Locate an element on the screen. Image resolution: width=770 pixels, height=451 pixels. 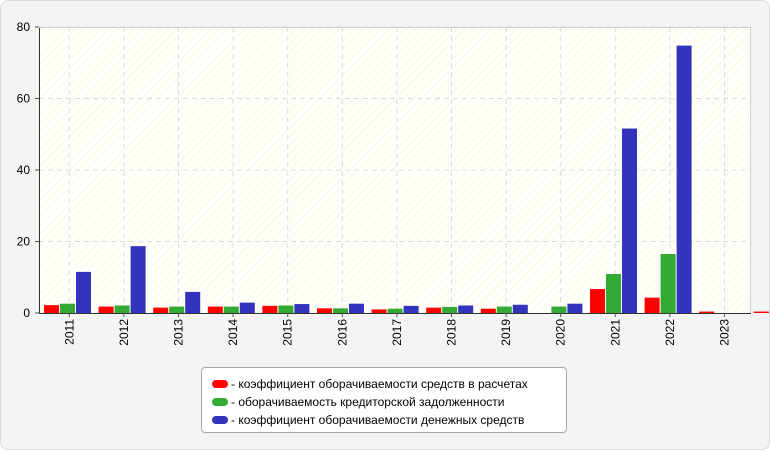
bar-series-1-2021 is located at coordinates (613, 293).